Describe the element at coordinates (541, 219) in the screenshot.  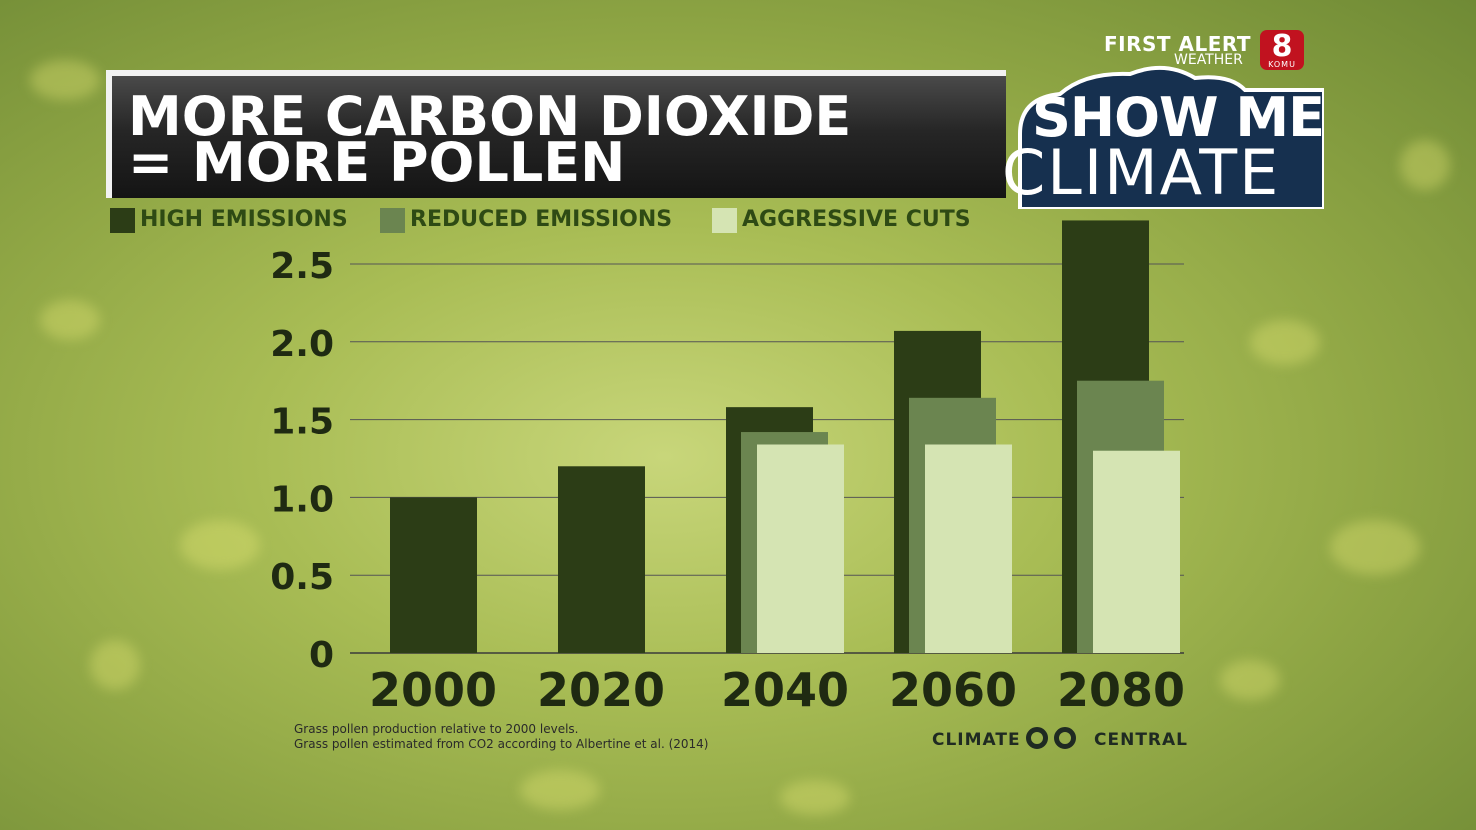
I see `legend-label-reduced: REDUCED EMISSIONS` at that location.